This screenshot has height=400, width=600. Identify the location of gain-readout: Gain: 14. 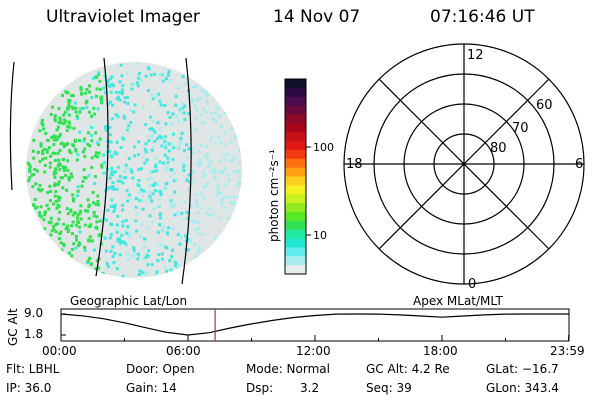
(151, 388).